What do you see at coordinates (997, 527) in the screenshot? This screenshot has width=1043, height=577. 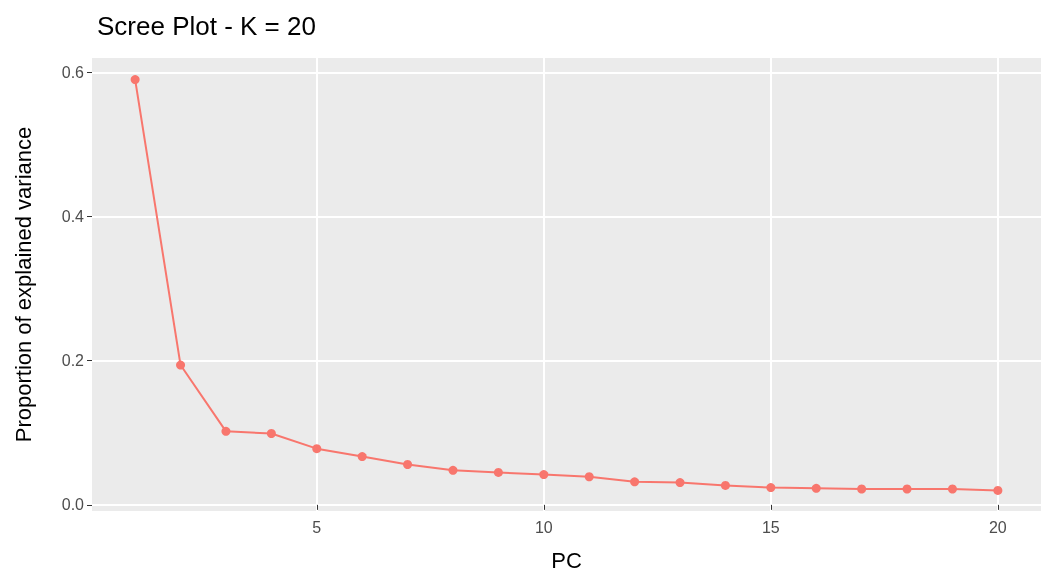 I see `x-tick-label: 20` at bounding box center [997, 527].